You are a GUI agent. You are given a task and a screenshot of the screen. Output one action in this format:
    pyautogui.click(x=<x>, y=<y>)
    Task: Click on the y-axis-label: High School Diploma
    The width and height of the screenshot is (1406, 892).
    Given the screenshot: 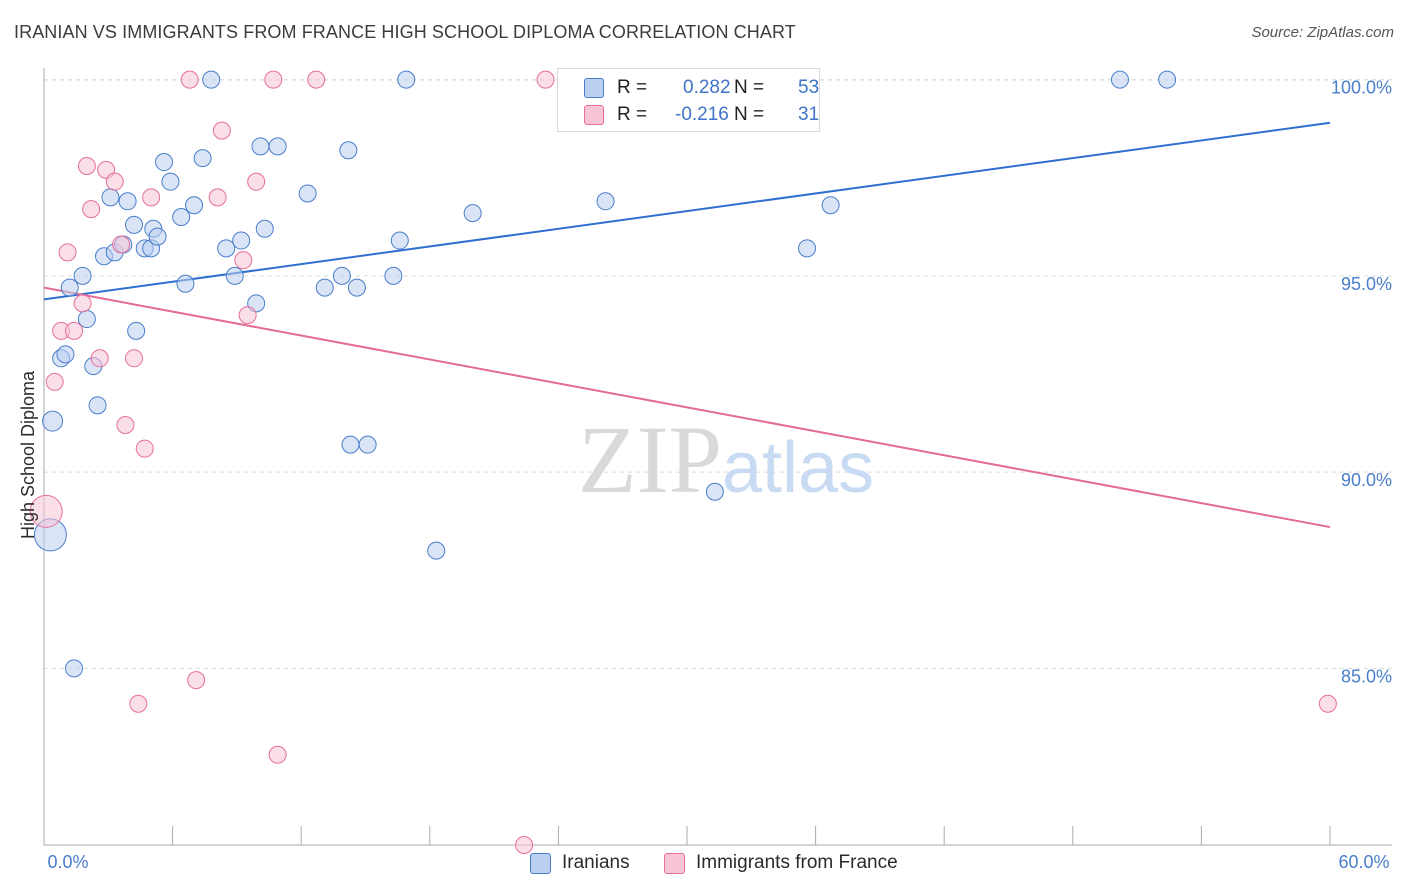 What is the action you would take?
    pyautogui.click(x=28, y=454)
    